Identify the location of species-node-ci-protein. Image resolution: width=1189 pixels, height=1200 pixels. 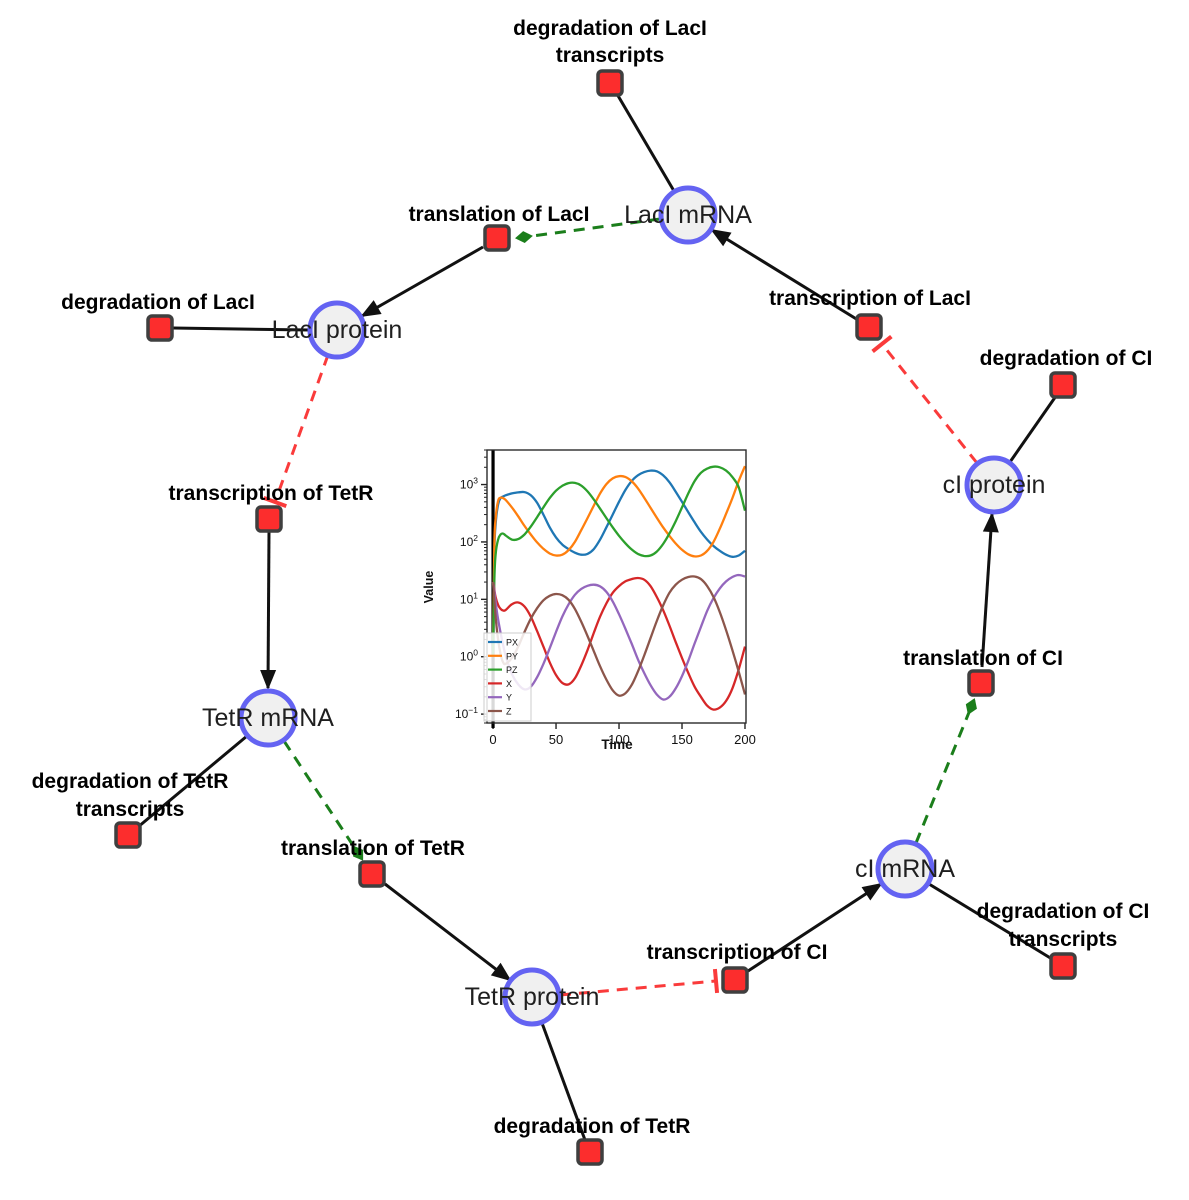
(994, 485).